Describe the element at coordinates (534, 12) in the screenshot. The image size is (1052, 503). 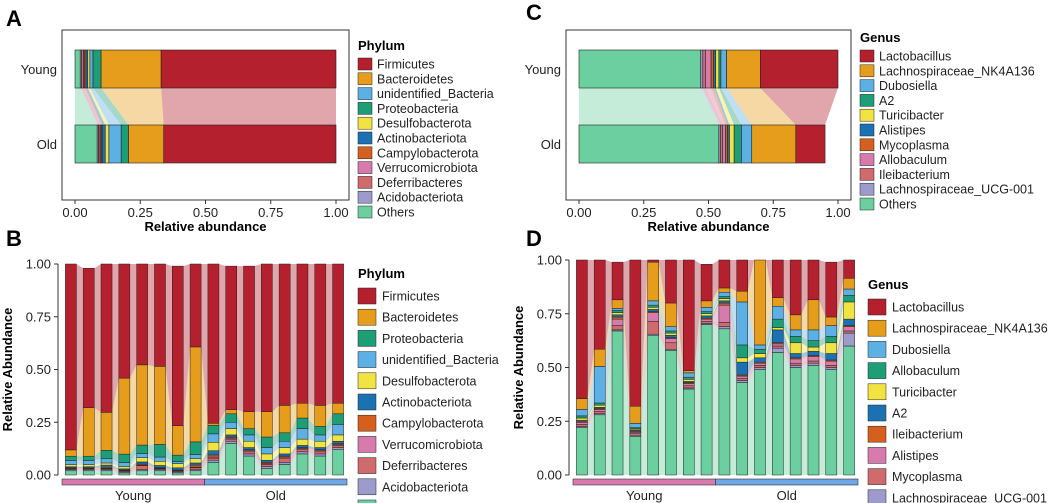
I see `panel-letter-C: C` at that location.